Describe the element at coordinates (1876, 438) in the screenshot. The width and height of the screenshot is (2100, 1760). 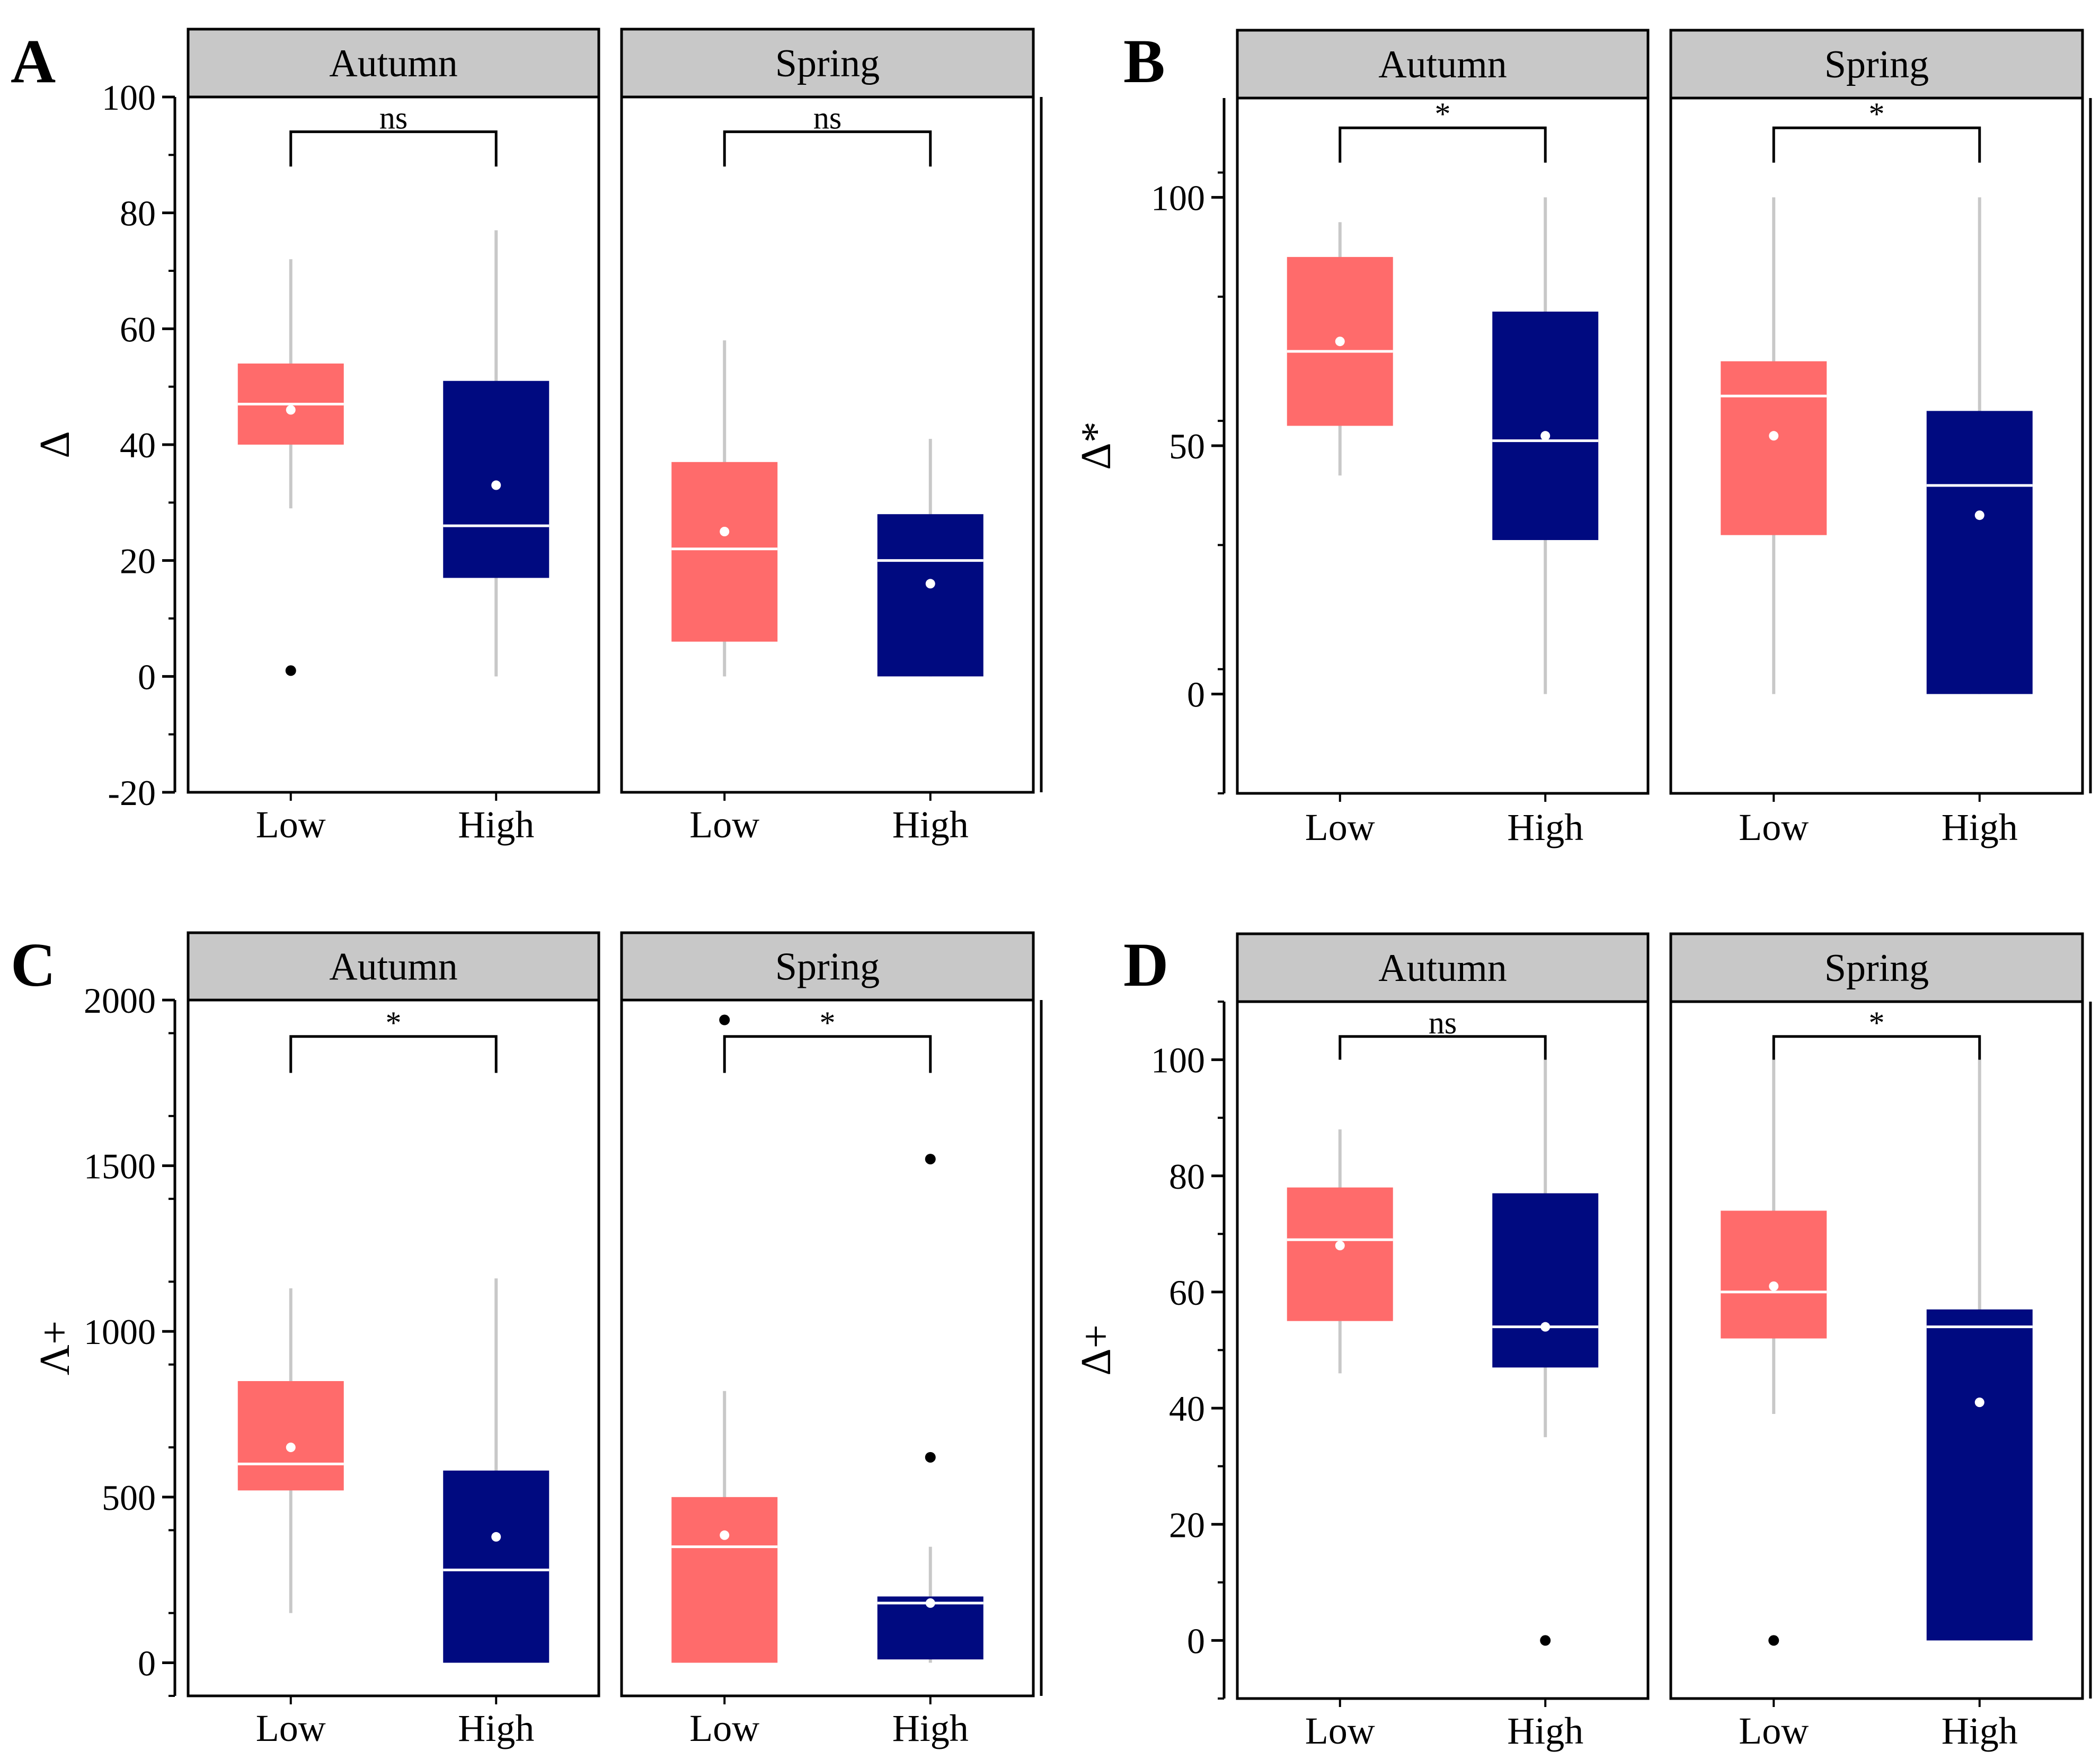
I see `facet-spring: Spring Low High *` at that location.